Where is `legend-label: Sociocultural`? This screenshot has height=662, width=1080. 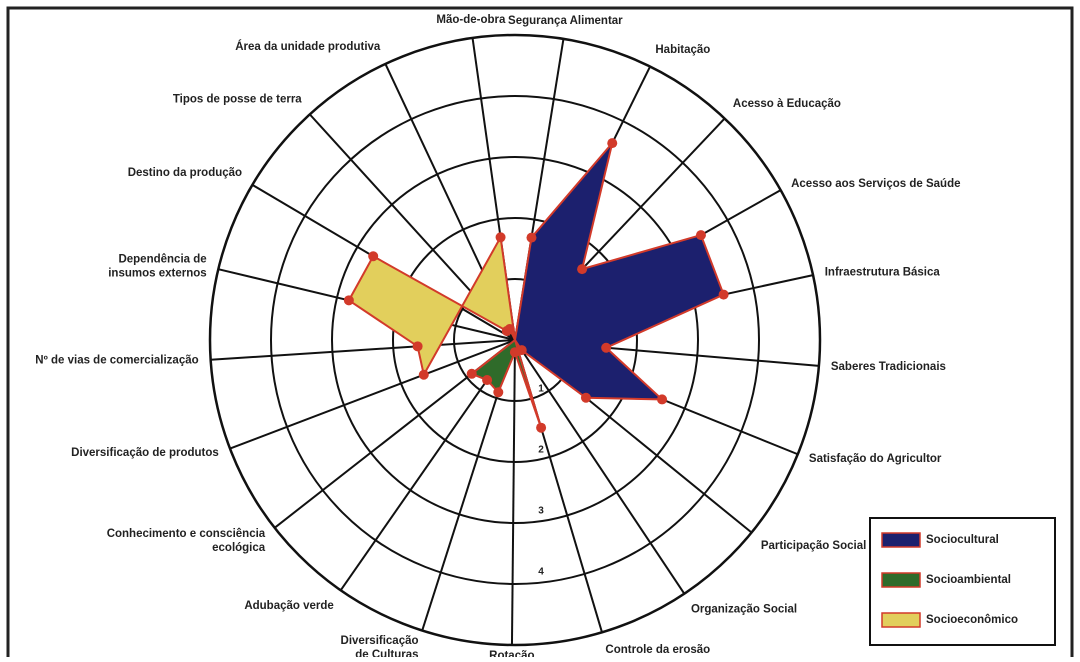
legend-label: Sociocultural is located at coordinates (962, 540).